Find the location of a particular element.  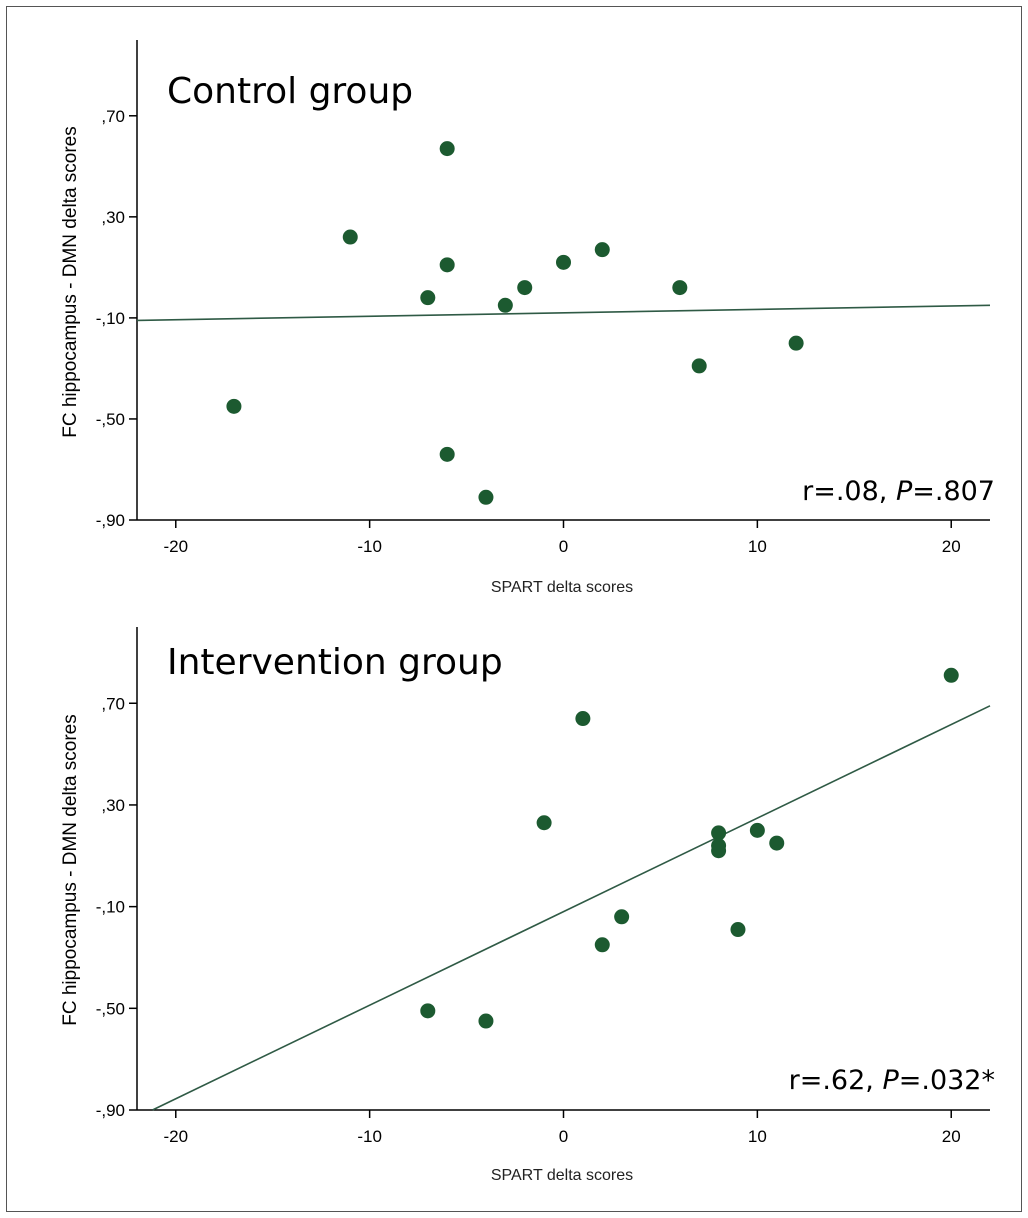

panel-title: Control group is located at coordinates (290, 91).